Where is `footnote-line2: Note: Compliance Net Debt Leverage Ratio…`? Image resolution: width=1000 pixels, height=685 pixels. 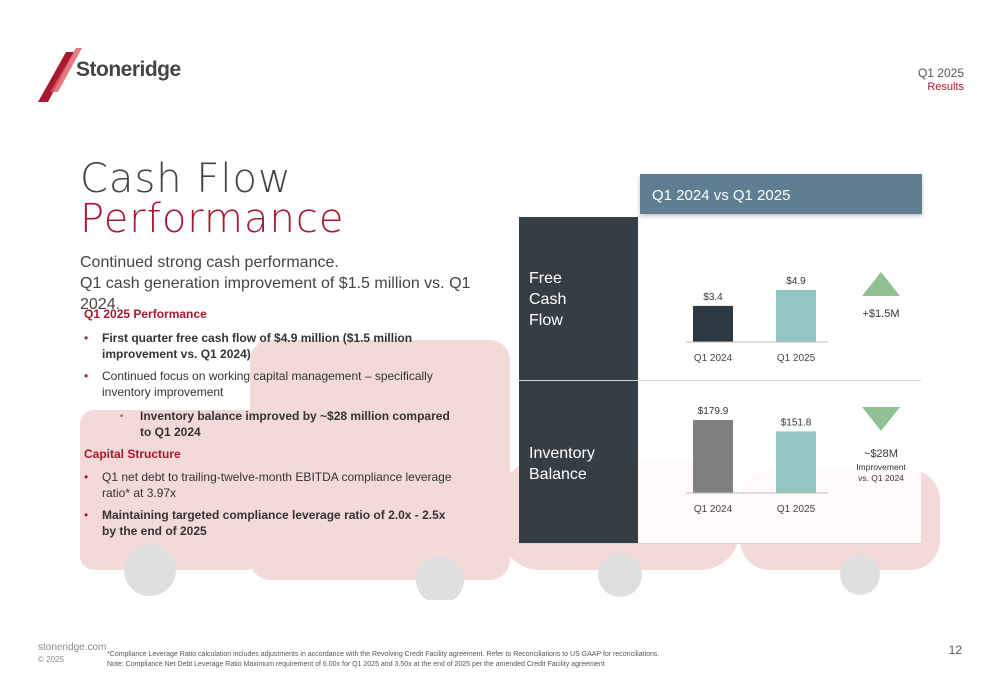 footnote-line2: Note: Compliance Net Debt Leverage Ratio… is located at coordinates (356, 664).